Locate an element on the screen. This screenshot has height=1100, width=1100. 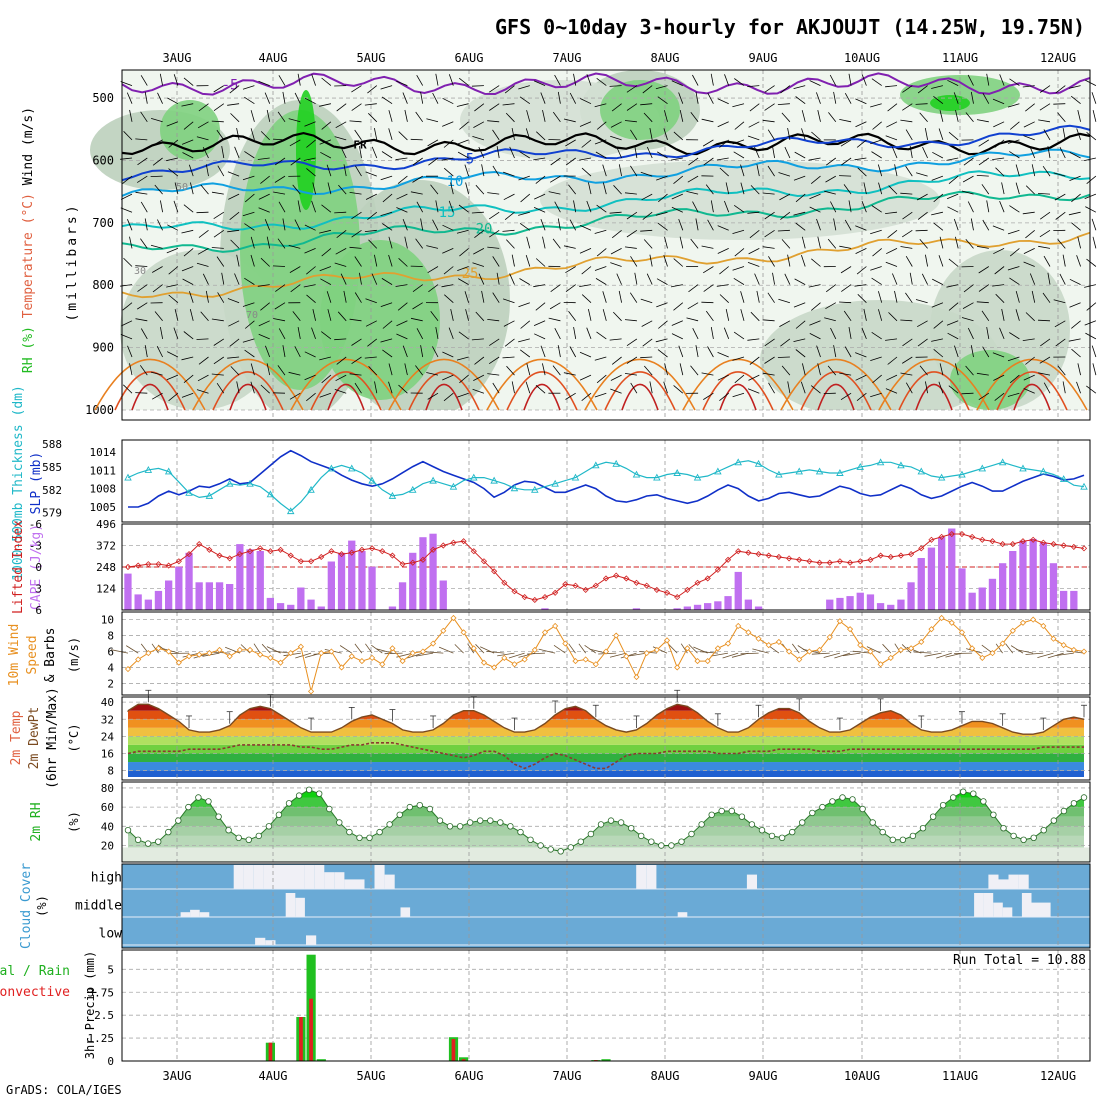
wind10-label-c: & Barbs is located at coordinates (50, 655).